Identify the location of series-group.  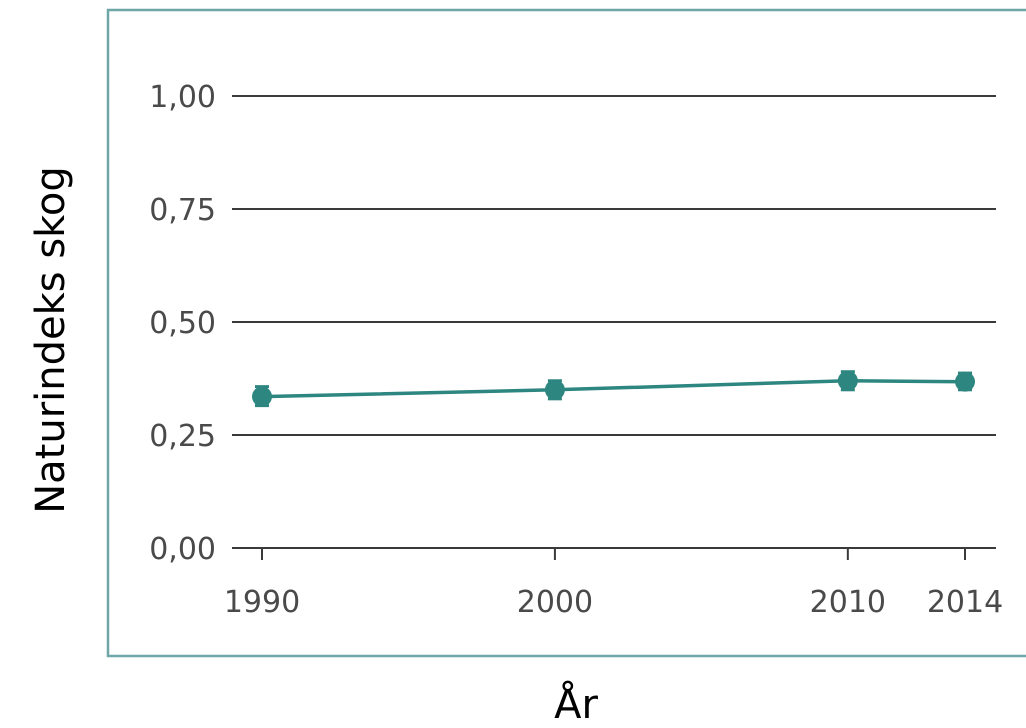
(613, 389).